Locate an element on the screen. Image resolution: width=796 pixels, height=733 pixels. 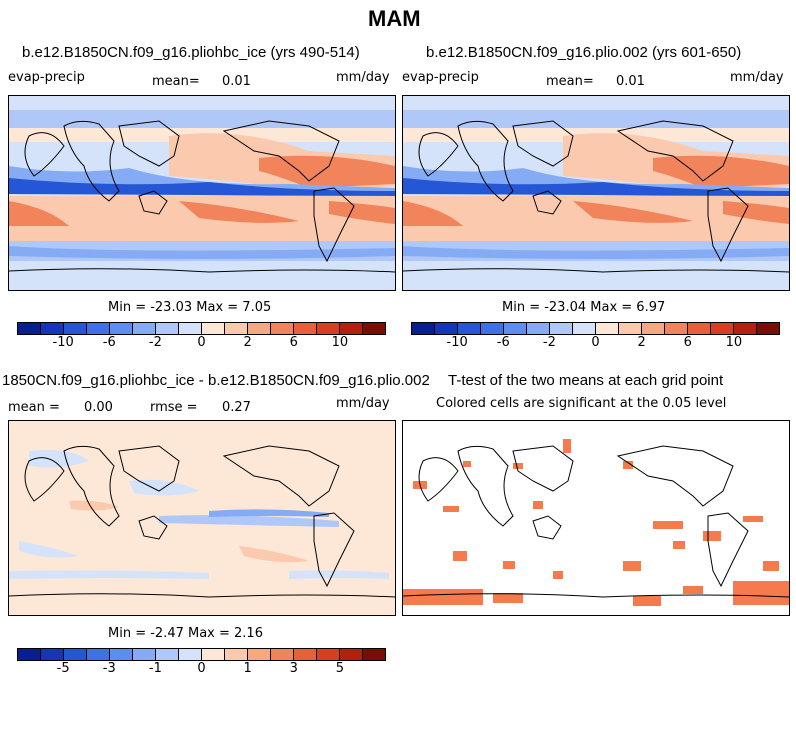
colorbar-tick-label: 5 is located at coordinates (340, 668).